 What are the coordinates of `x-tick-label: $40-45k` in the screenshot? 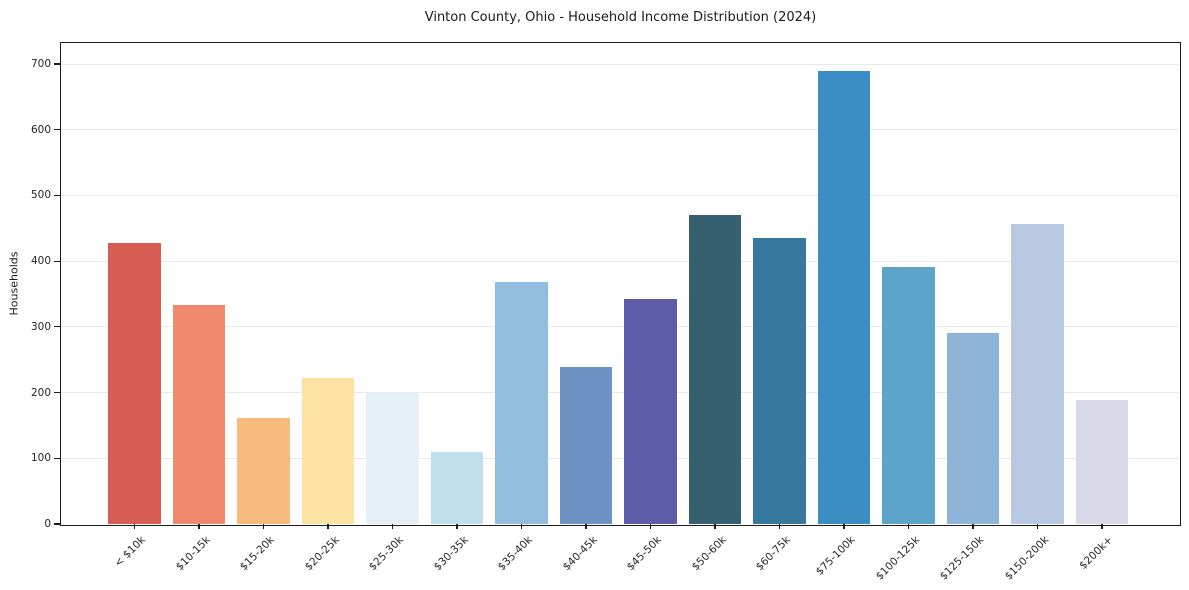 It's located at (580, 554).